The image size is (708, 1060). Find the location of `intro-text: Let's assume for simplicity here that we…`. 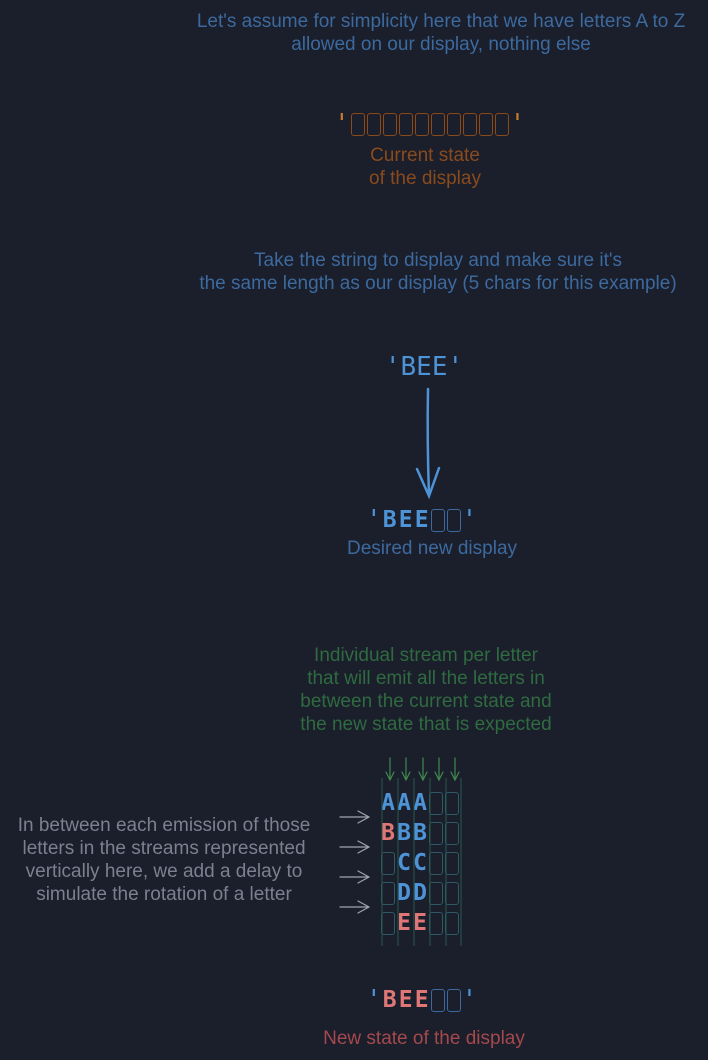

intro-text: Let's assume for simplicity here that we… is located at coordinates (441, 33).